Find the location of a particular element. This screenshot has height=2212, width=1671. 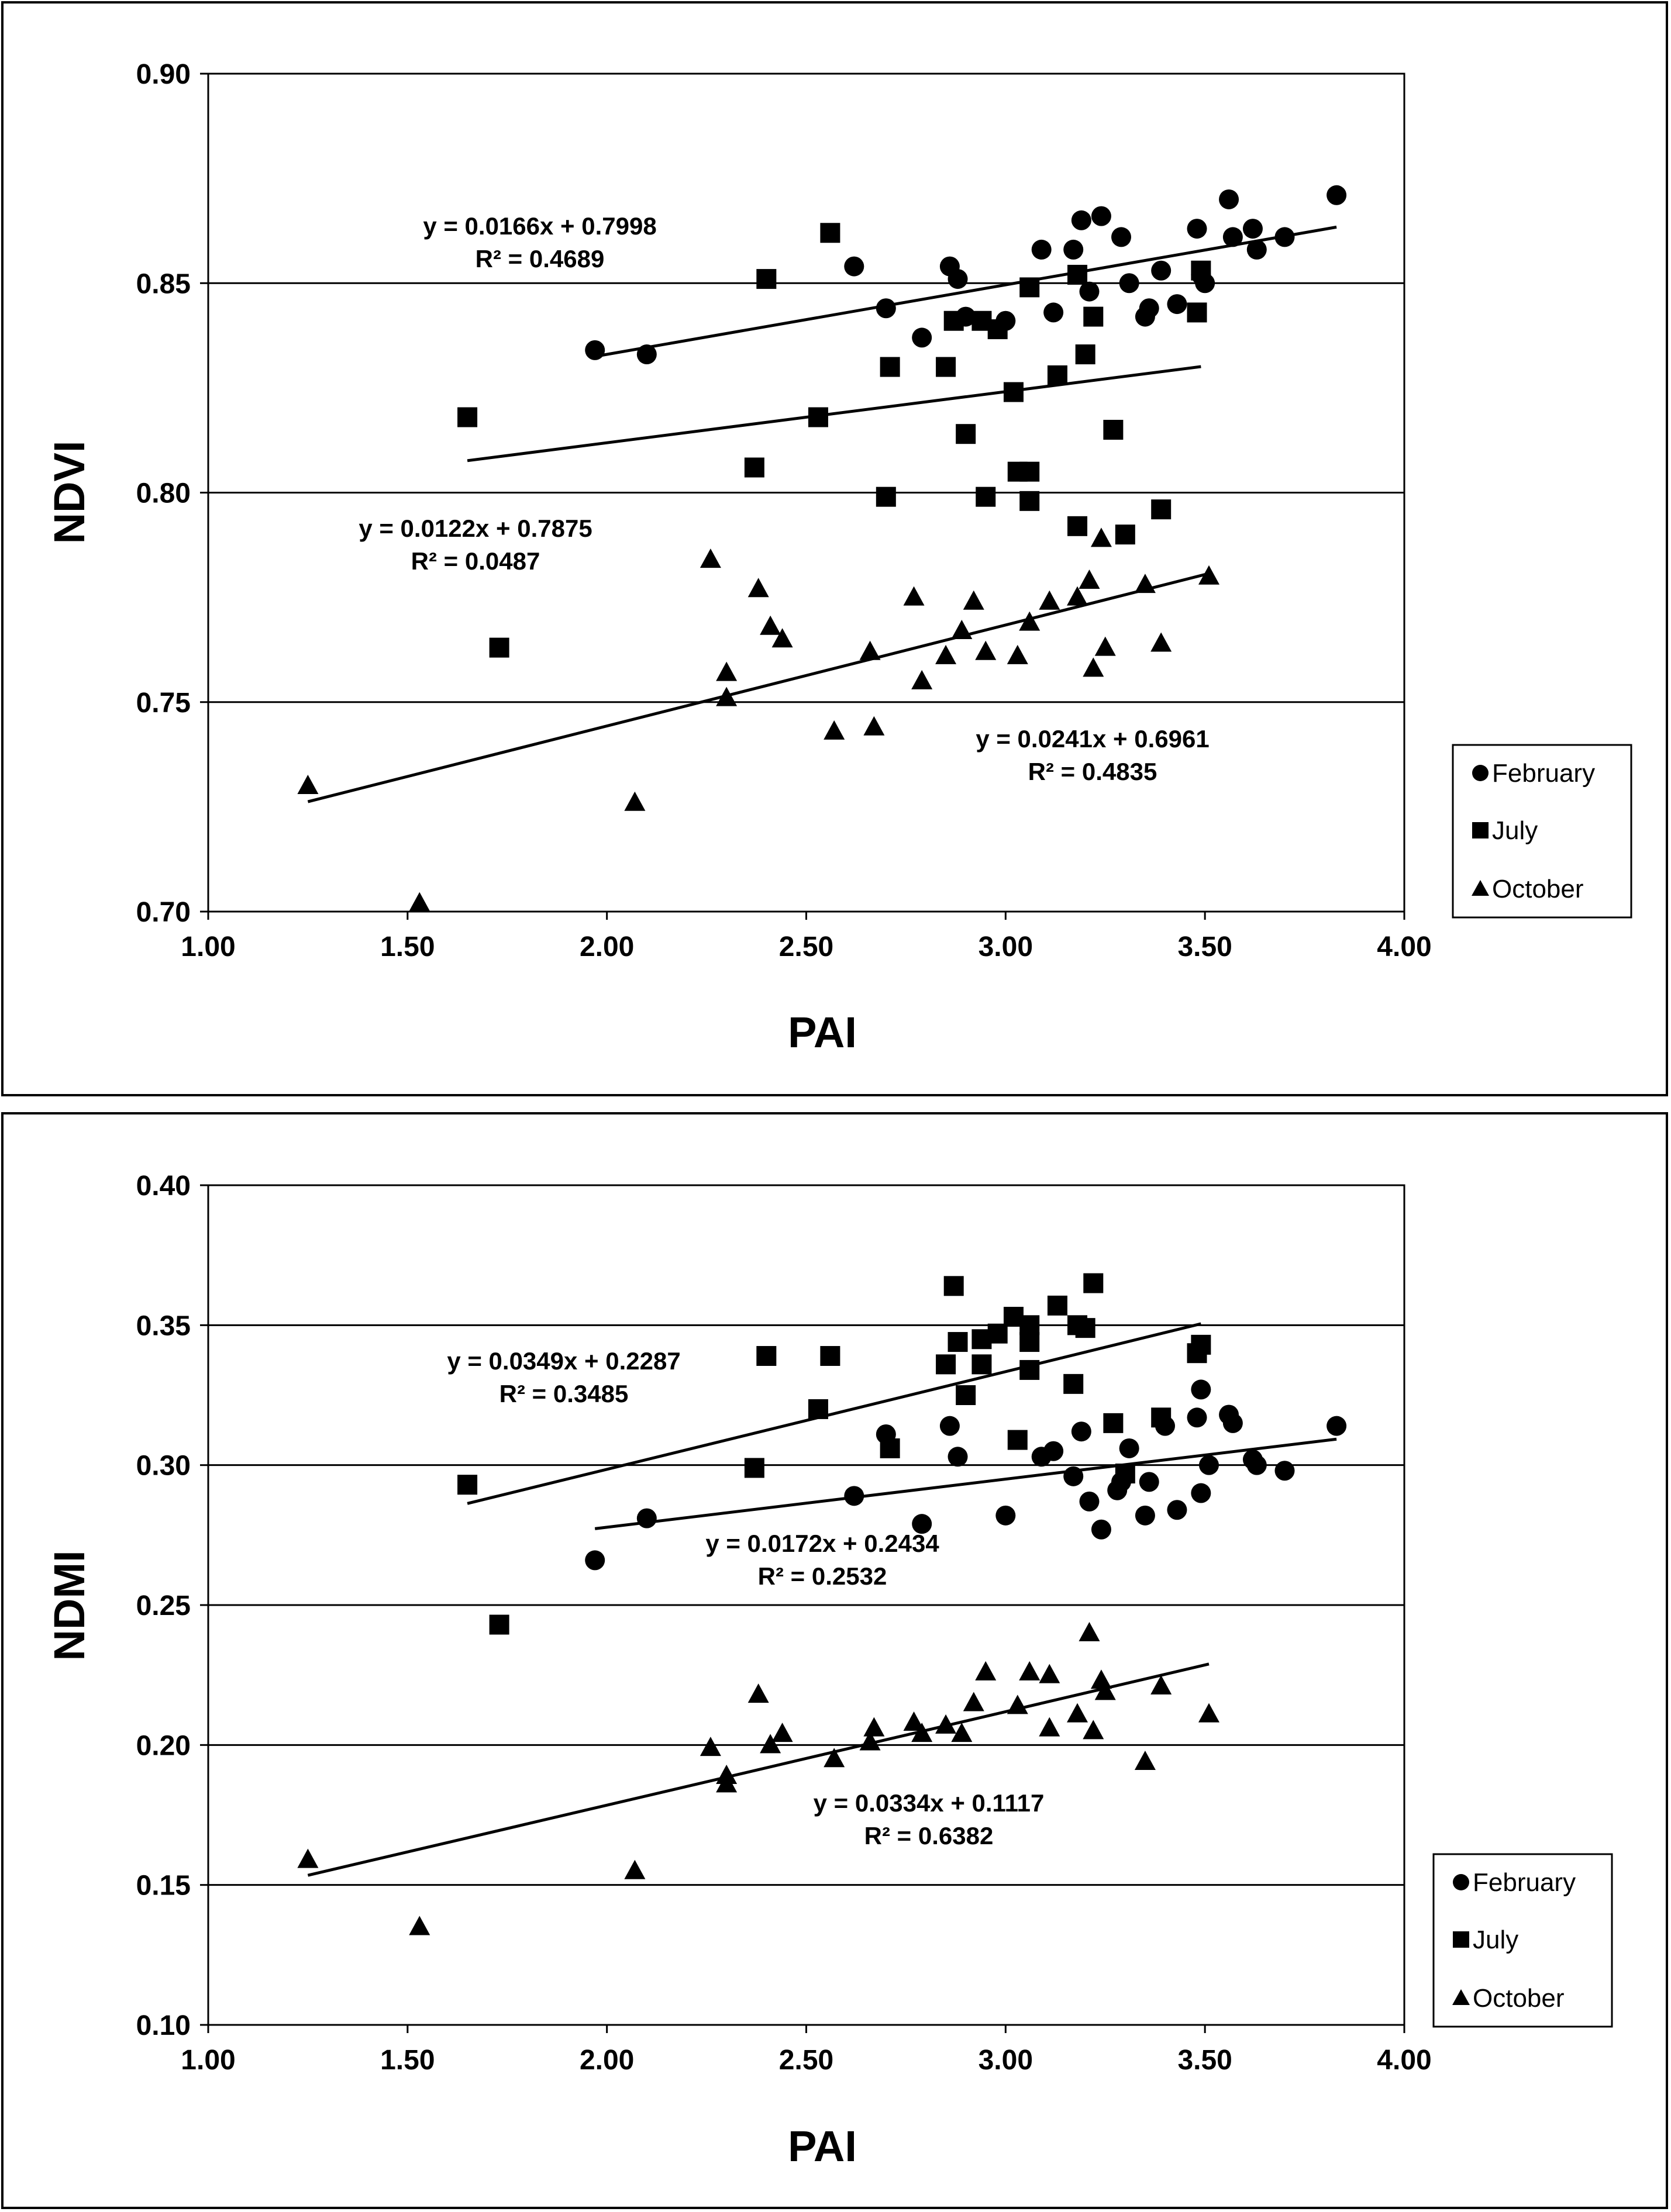

y-axis-label: NDMI is located at coordinates (69, 1605).